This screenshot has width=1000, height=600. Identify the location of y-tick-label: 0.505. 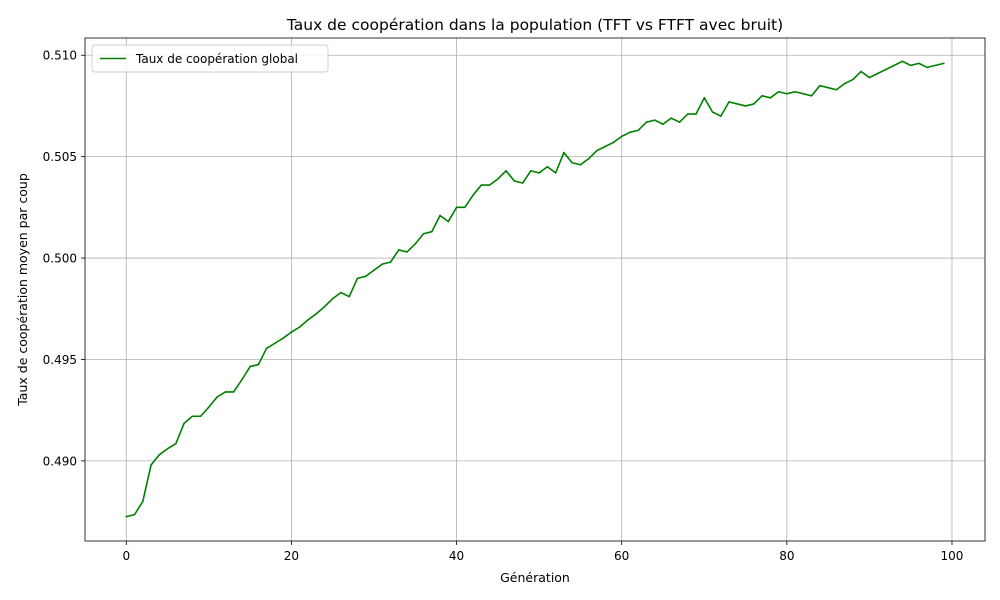
(60, 157).